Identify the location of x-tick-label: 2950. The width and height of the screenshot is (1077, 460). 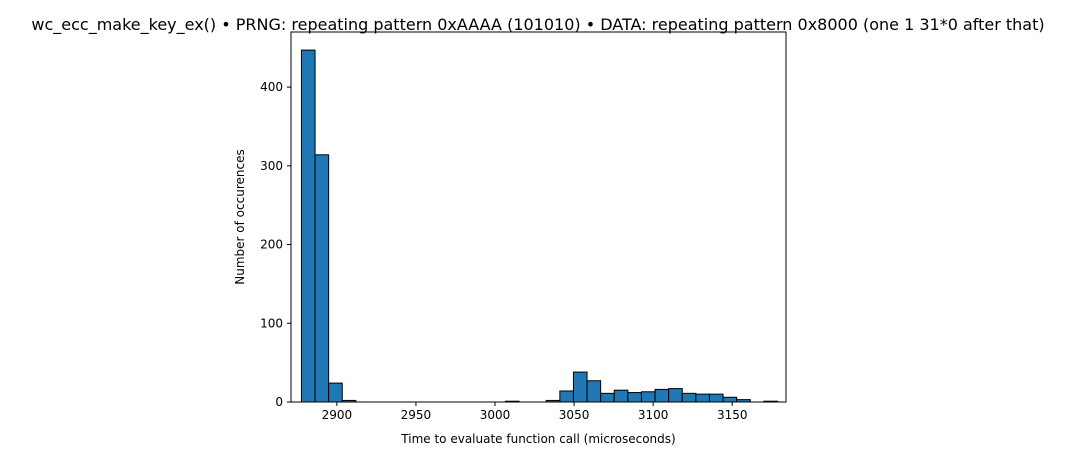
(416, 415).